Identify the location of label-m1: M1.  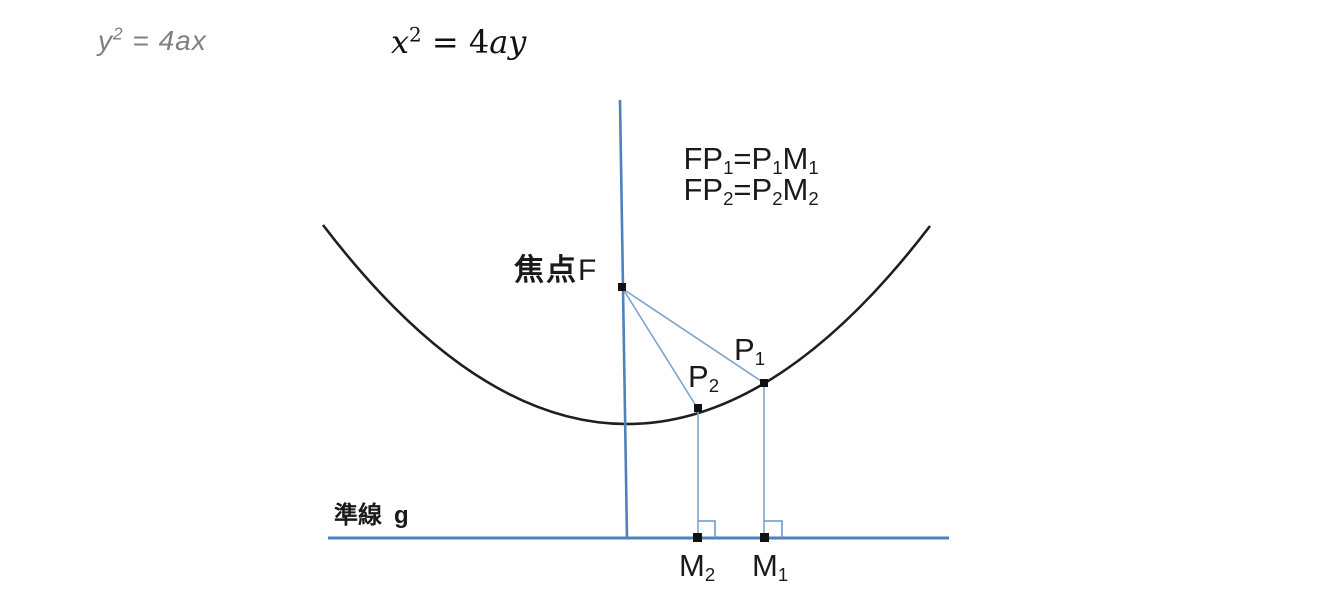
(770, 567).